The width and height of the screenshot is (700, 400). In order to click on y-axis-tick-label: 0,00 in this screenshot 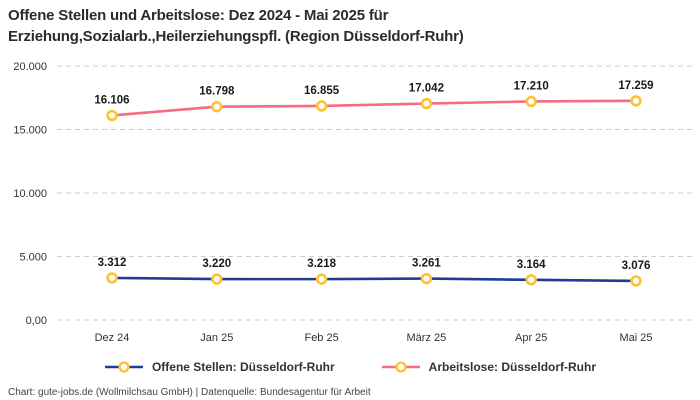, I will do `click(36, 321)`.